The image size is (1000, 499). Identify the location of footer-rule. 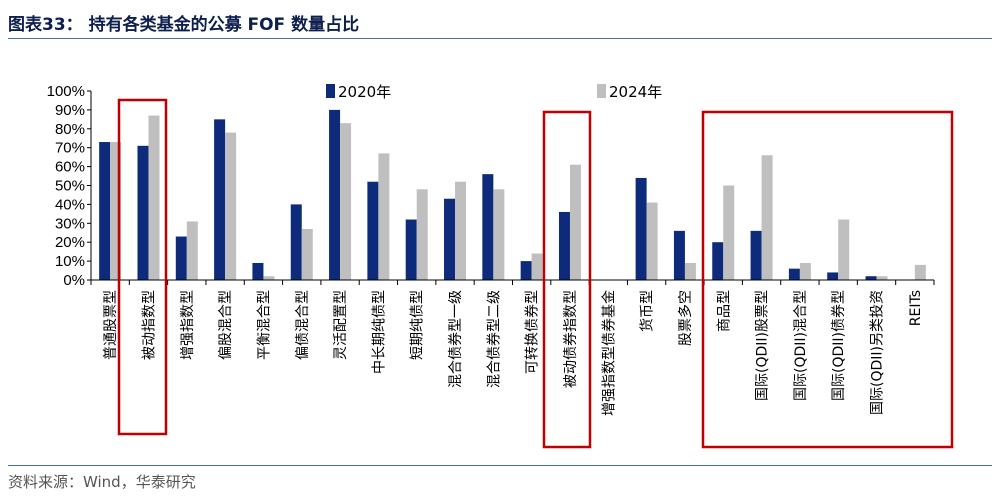
(500, 465).